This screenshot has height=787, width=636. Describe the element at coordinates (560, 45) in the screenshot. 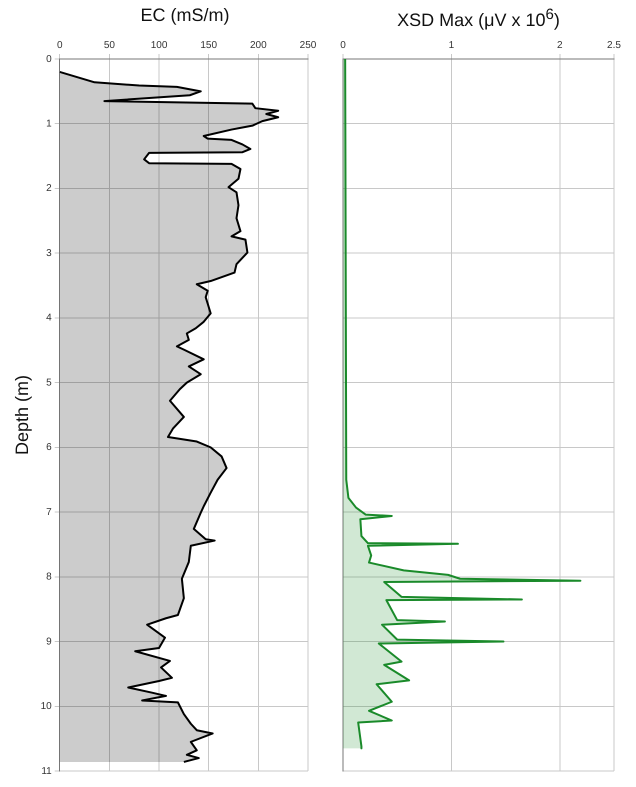

I see `x-tick-label: 2` at that location.